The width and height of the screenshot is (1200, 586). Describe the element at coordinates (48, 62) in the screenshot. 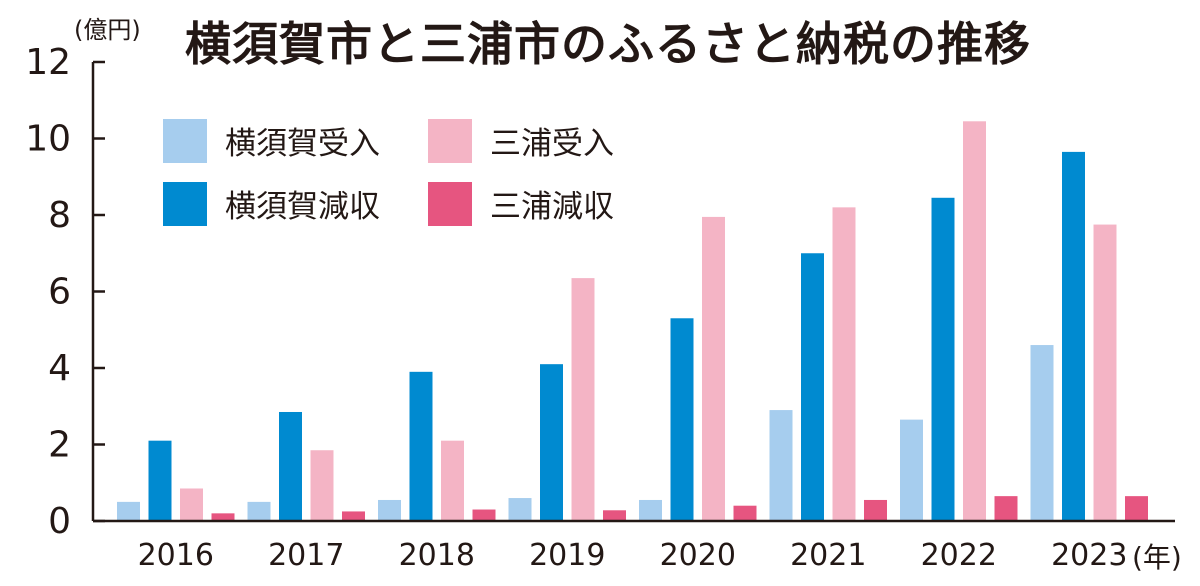

I see `y-tick-label: 12` at that location.